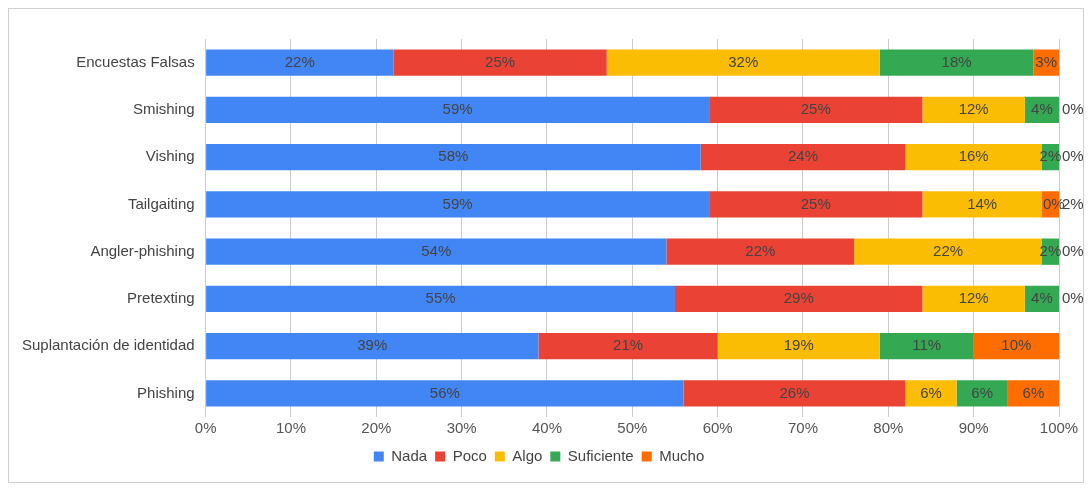 This screenshot has height=491, width=1092. I want to click on data-label: 39%, so click(372, 345).